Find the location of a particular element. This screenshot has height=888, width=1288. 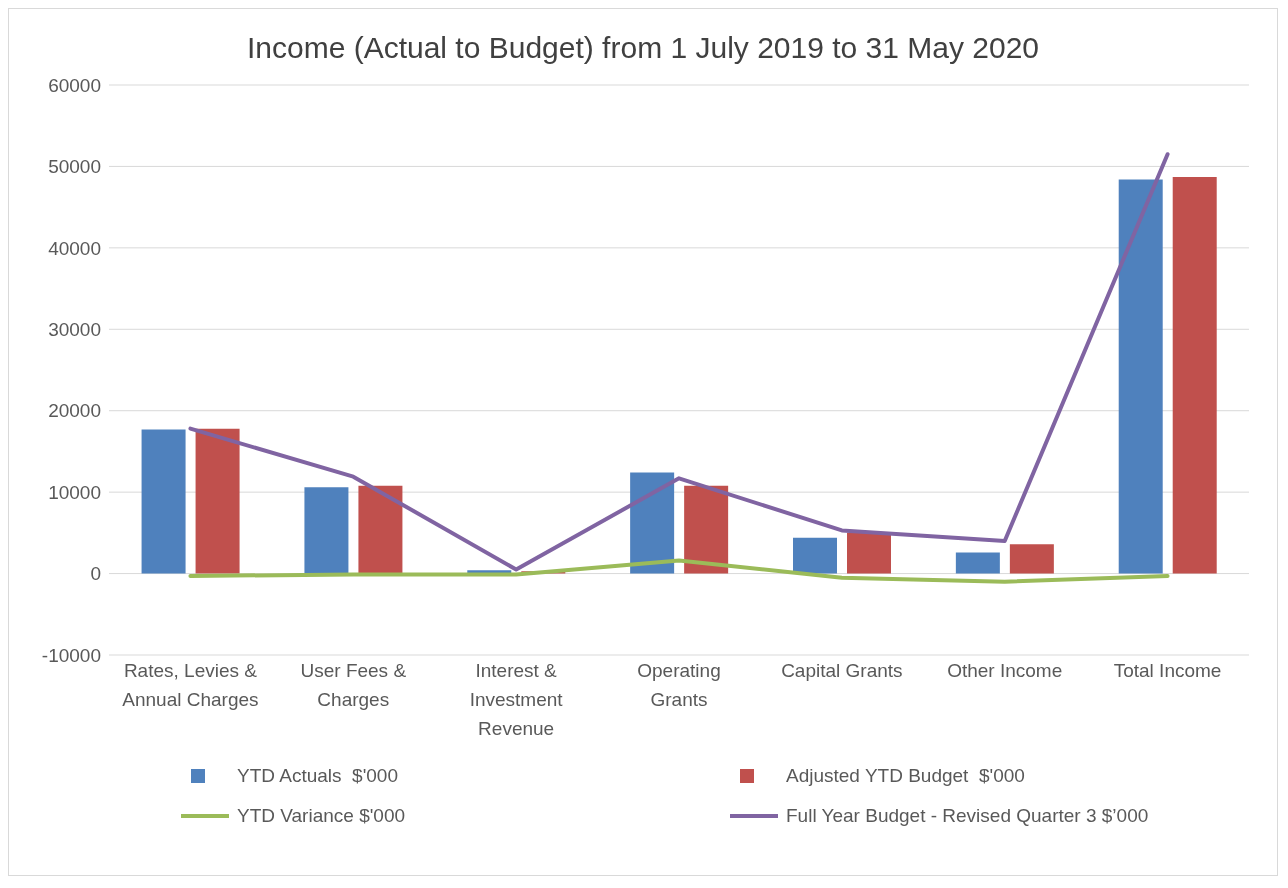

legend-label: YTD Variance $'000 is located at coordinates (321, 816).